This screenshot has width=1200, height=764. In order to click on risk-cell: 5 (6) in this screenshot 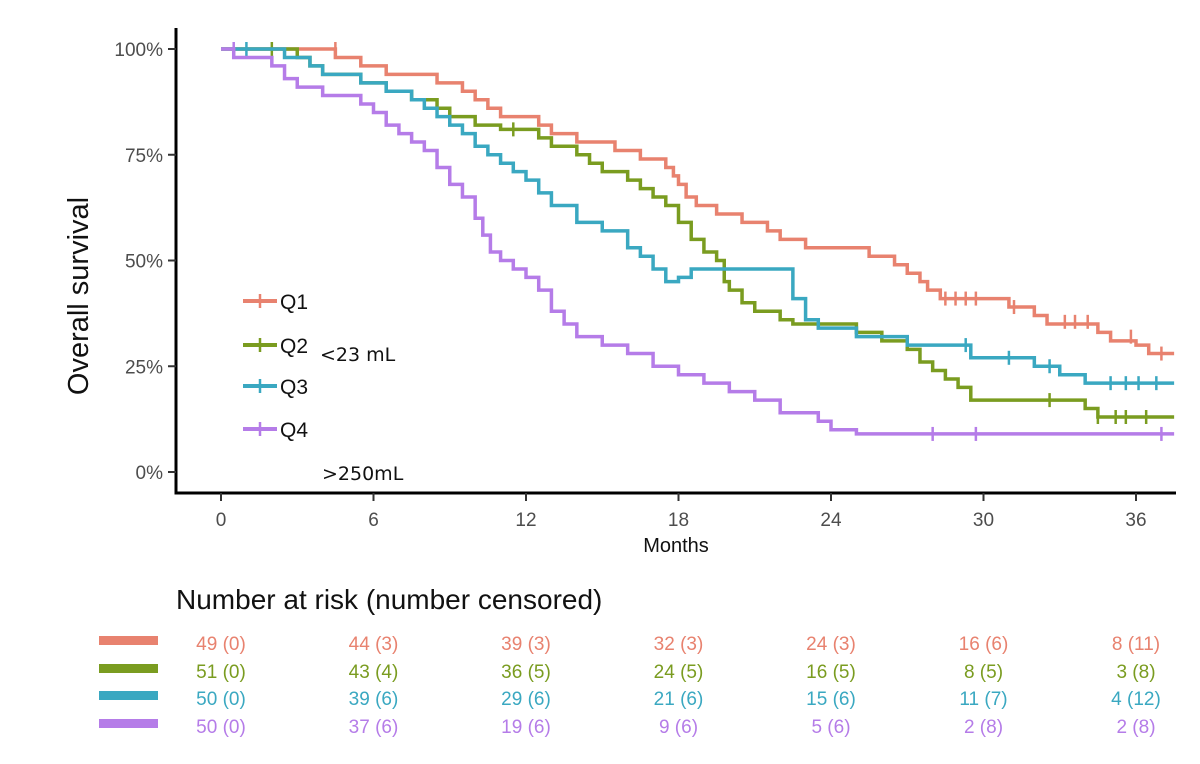, I will do `click(830, 727)`.